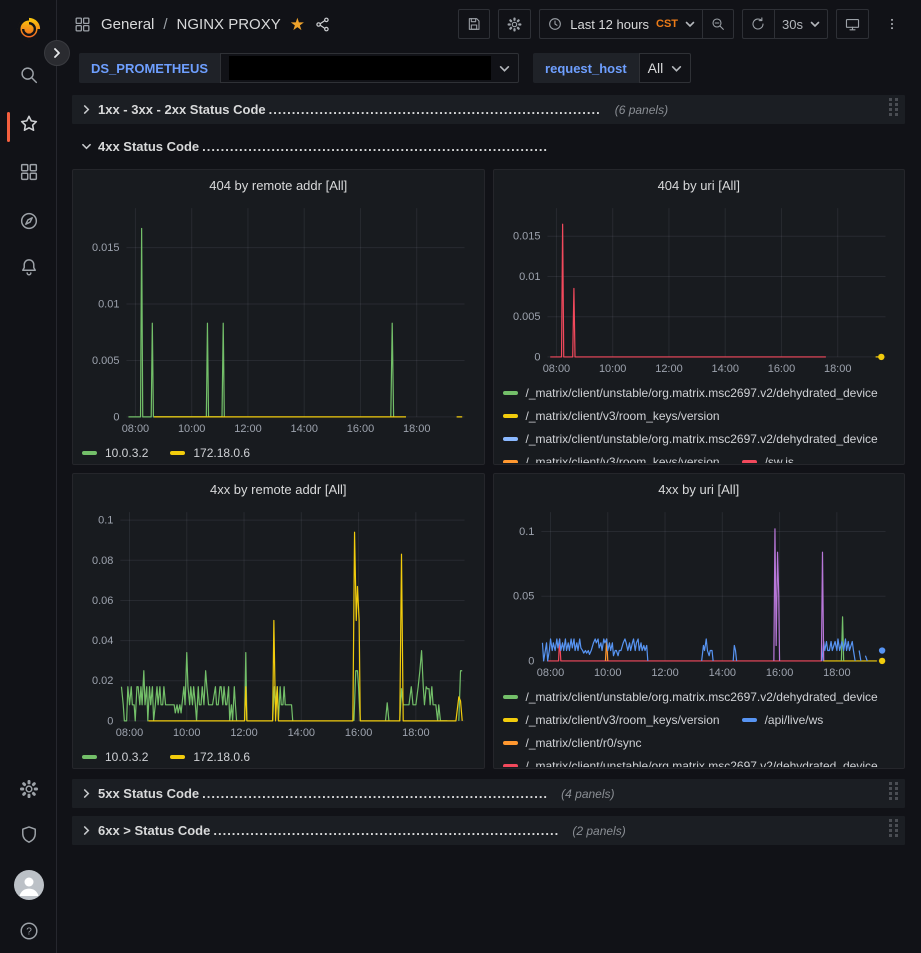 The width and height of the screenshot is (921, 953). Describe the element at coordinates (370, 68) in the screenshot. I see `datasource-picker` at that location.